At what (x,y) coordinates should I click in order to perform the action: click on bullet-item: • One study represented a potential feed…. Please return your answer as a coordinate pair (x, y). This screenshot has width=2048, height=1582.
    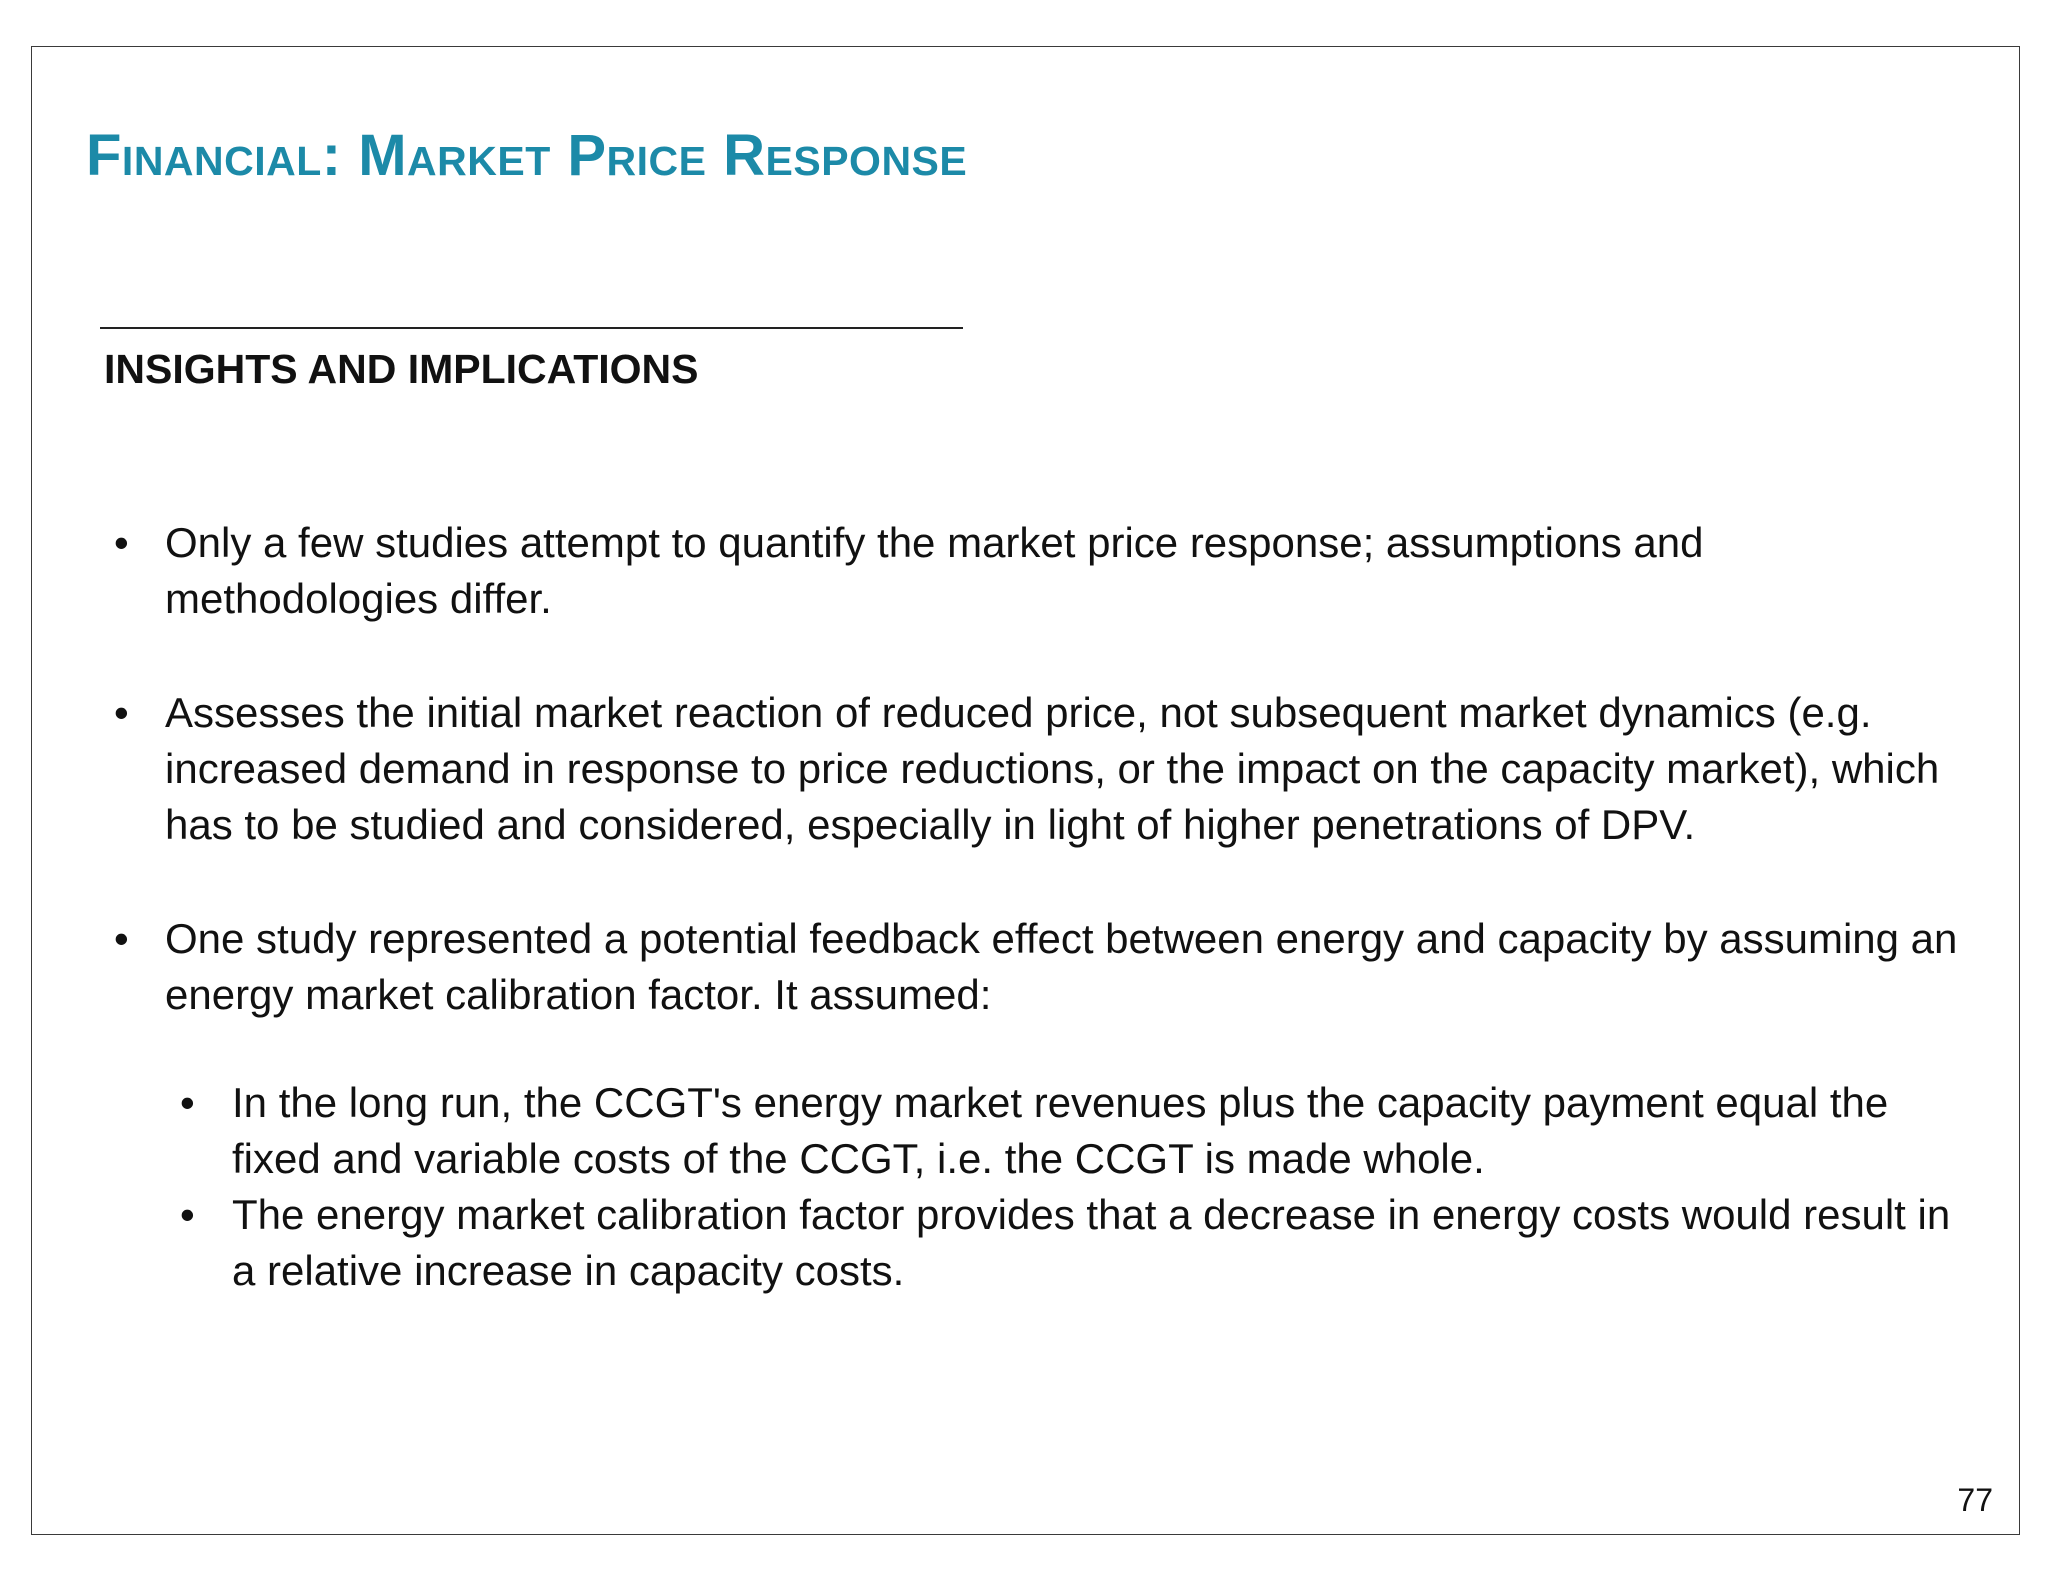
    Looking at the image, I should click on (1026, 967).